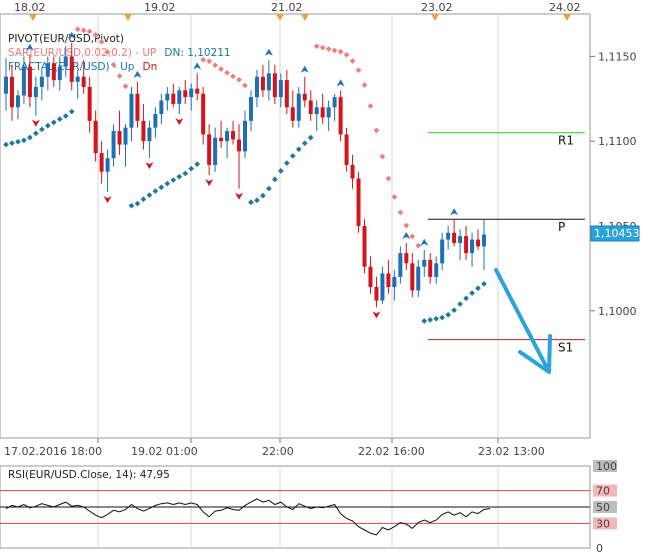 This screenshot has width=650, height=553. I want to click on rsi-tick-label: 70, so click(603, 491).